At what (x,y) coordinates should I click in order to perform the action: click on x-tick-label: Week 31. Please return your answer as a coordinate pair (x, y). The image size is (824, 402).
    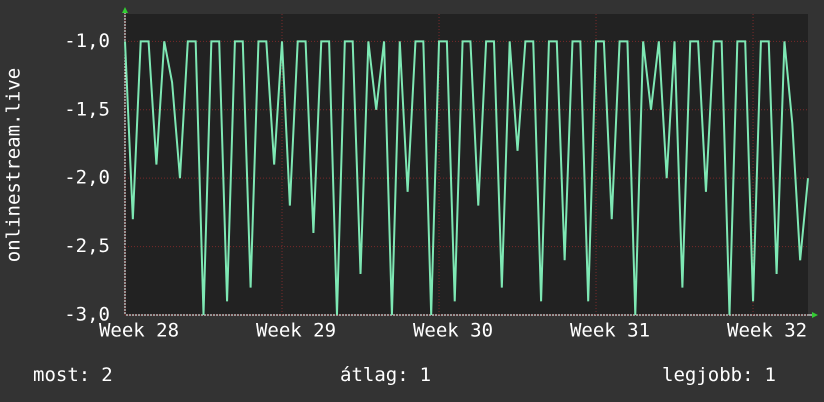
    Looking at the image, I should click on (610, 331).